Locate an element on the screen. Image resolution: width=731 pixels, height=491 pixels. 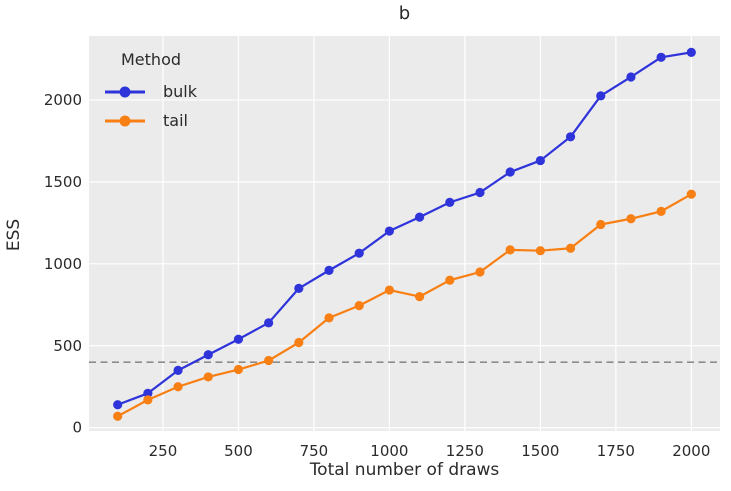
x-tick-label: 750 is located at coordinates (314, 451).